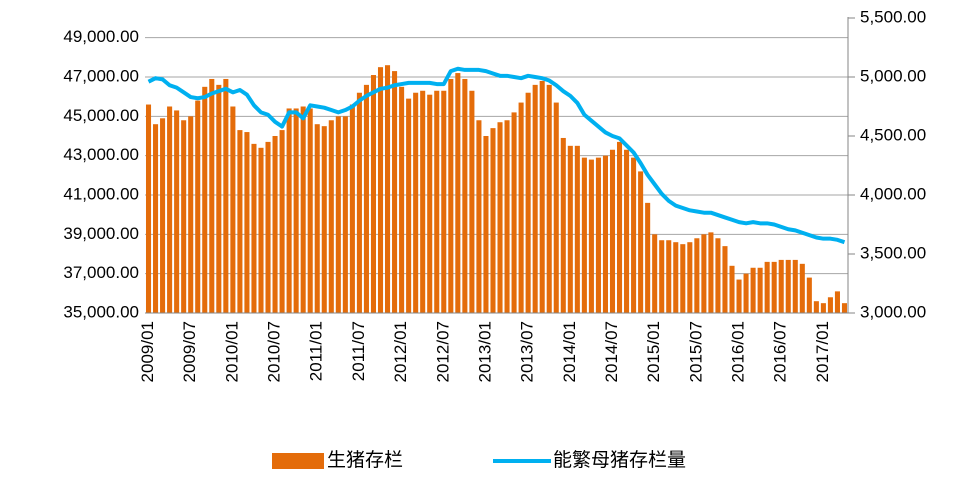 The image size is (973, 478). What do you see at coordinates (101, 154) in the screenshot?
I see `y-tick-label: 43,000.00` at bounding box center [101, 154].